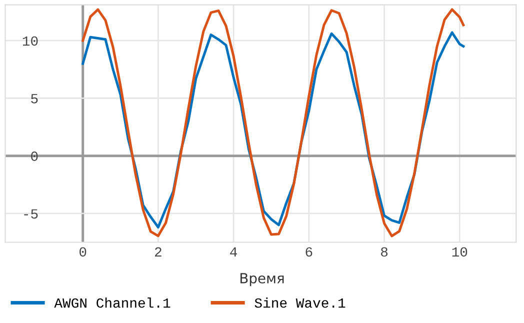 Image resolution: width=524 pixels, height=323 pixels. What do you see at coordinates (309, 252) in the screenshot?
I see `x-tick-label: 6` at bounding box center [309, 252].